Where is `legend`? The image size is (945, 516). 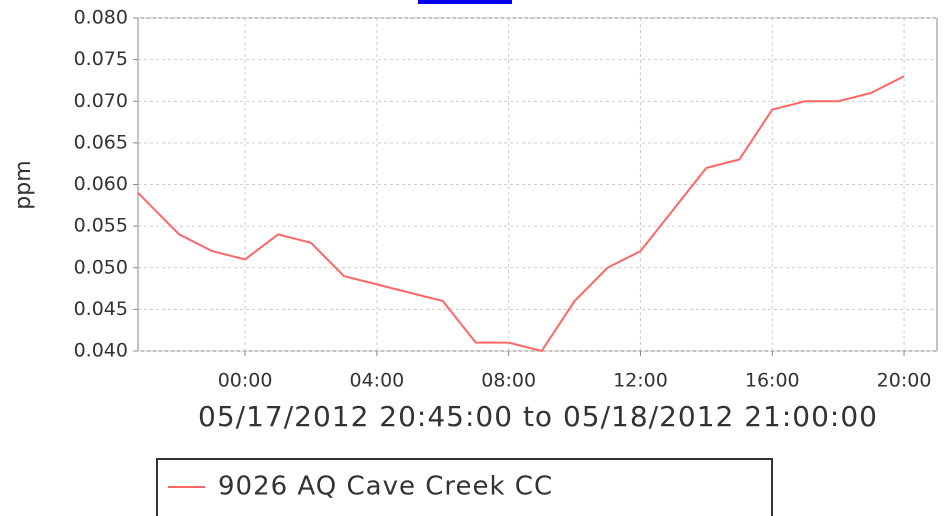 legend is located at coordinates (464, 487).